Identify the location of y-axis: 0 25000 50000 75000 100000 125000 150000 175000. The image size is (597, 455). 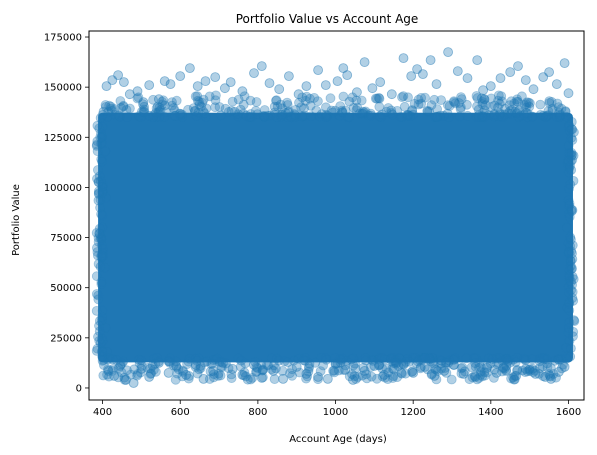
(66, 213).